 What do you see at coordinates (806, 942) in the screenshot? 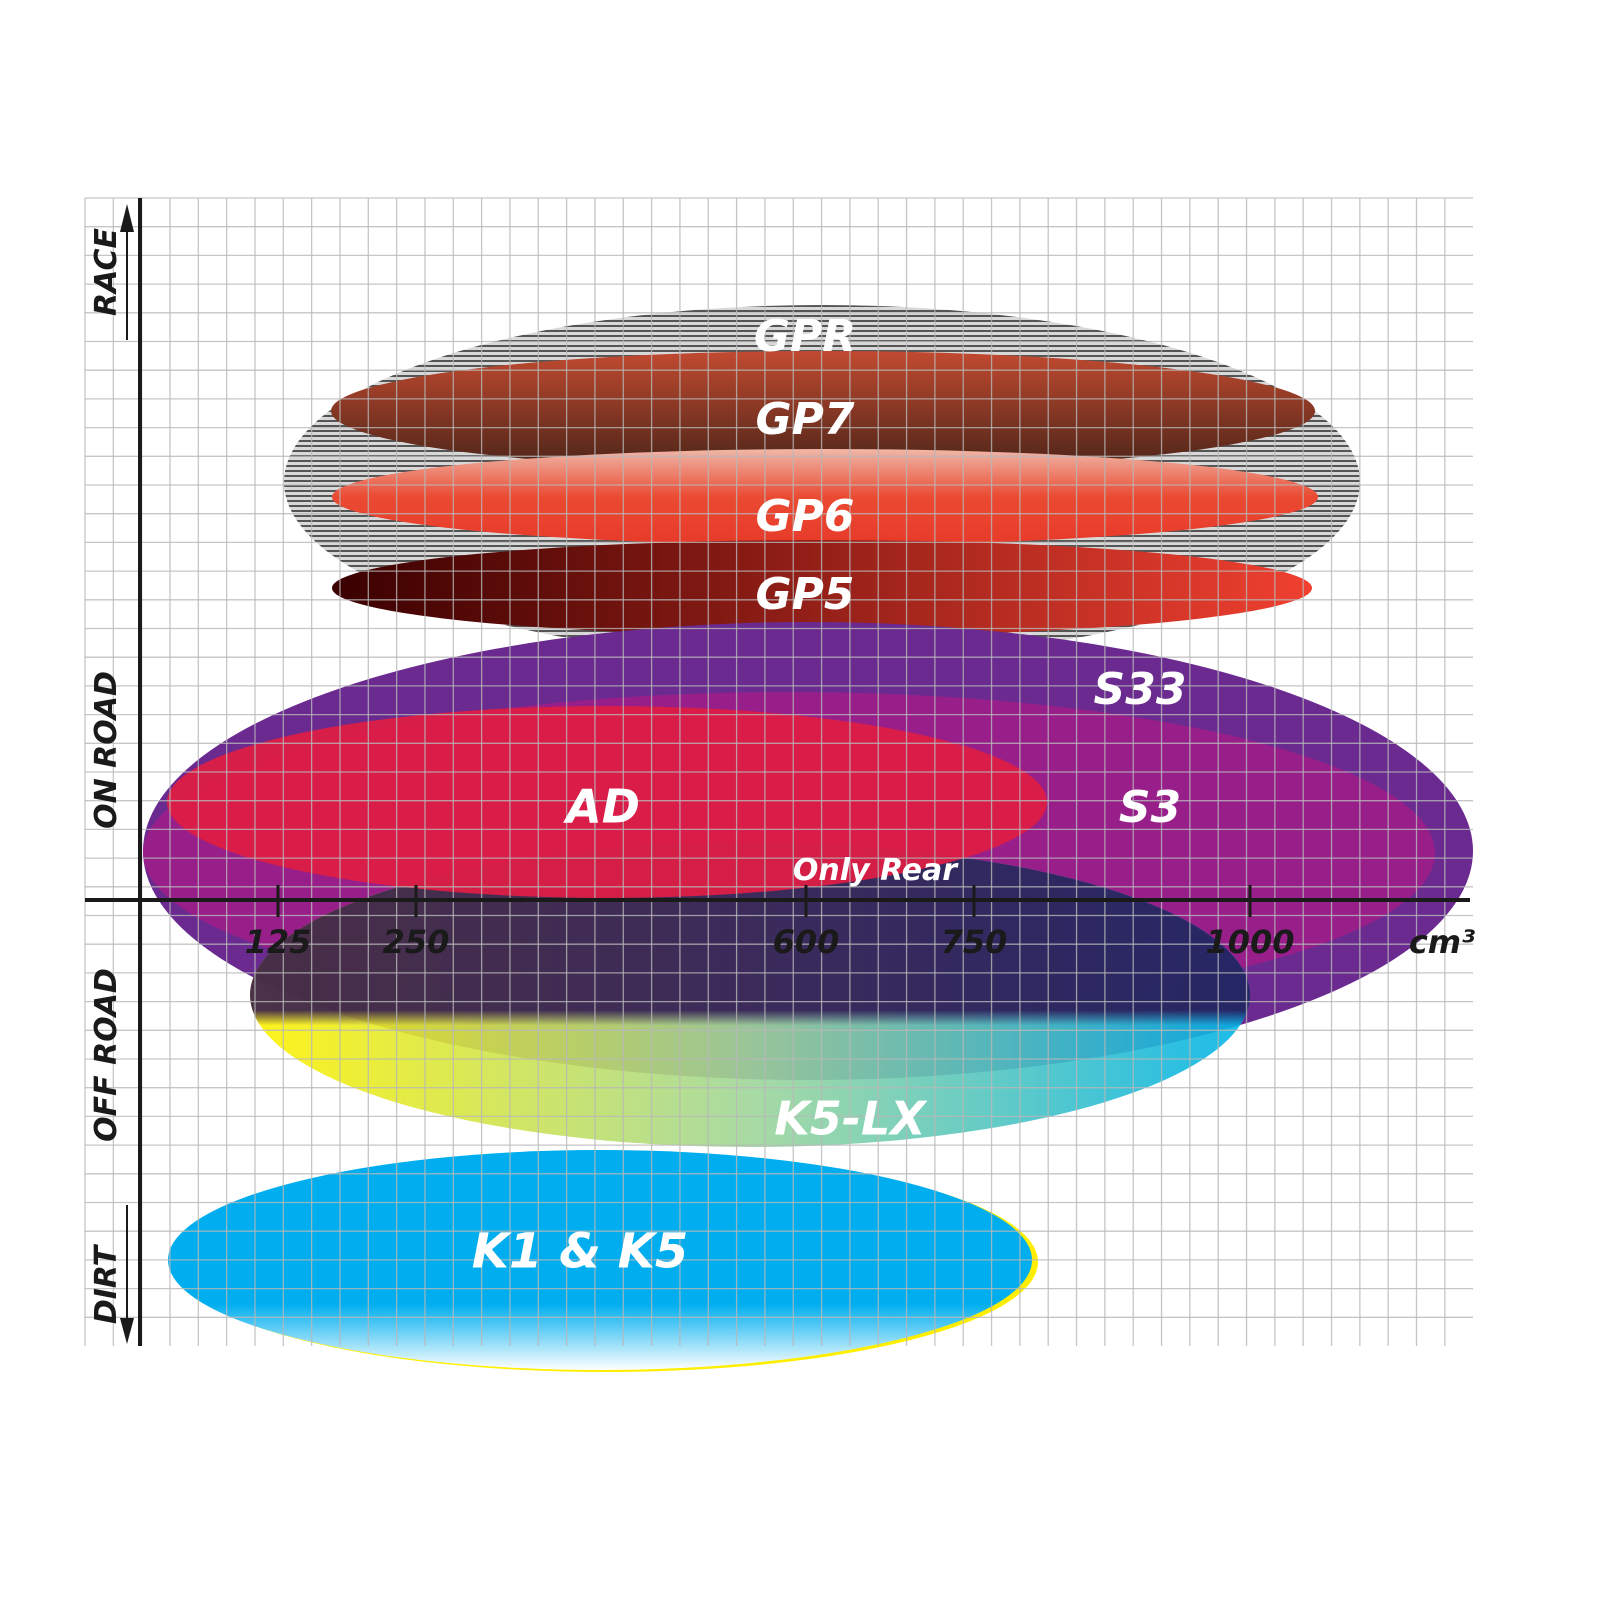
I see `x-tick-label: 600` at bounding box center [806, 942].